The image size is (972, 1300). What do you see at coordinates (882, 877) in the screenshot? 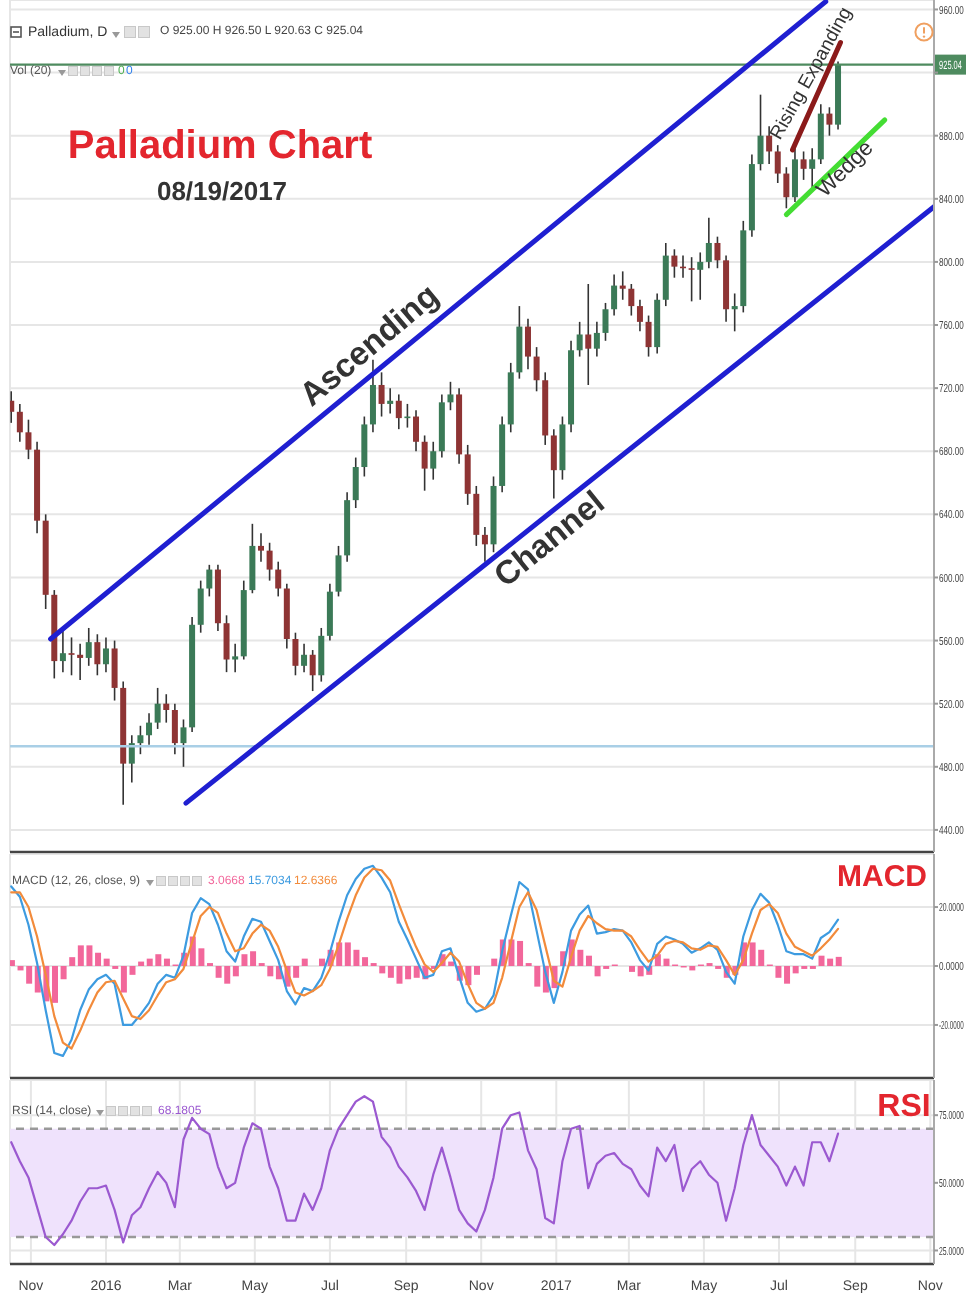
I see `chart-title: MACD` at bounding box center [882, 877].